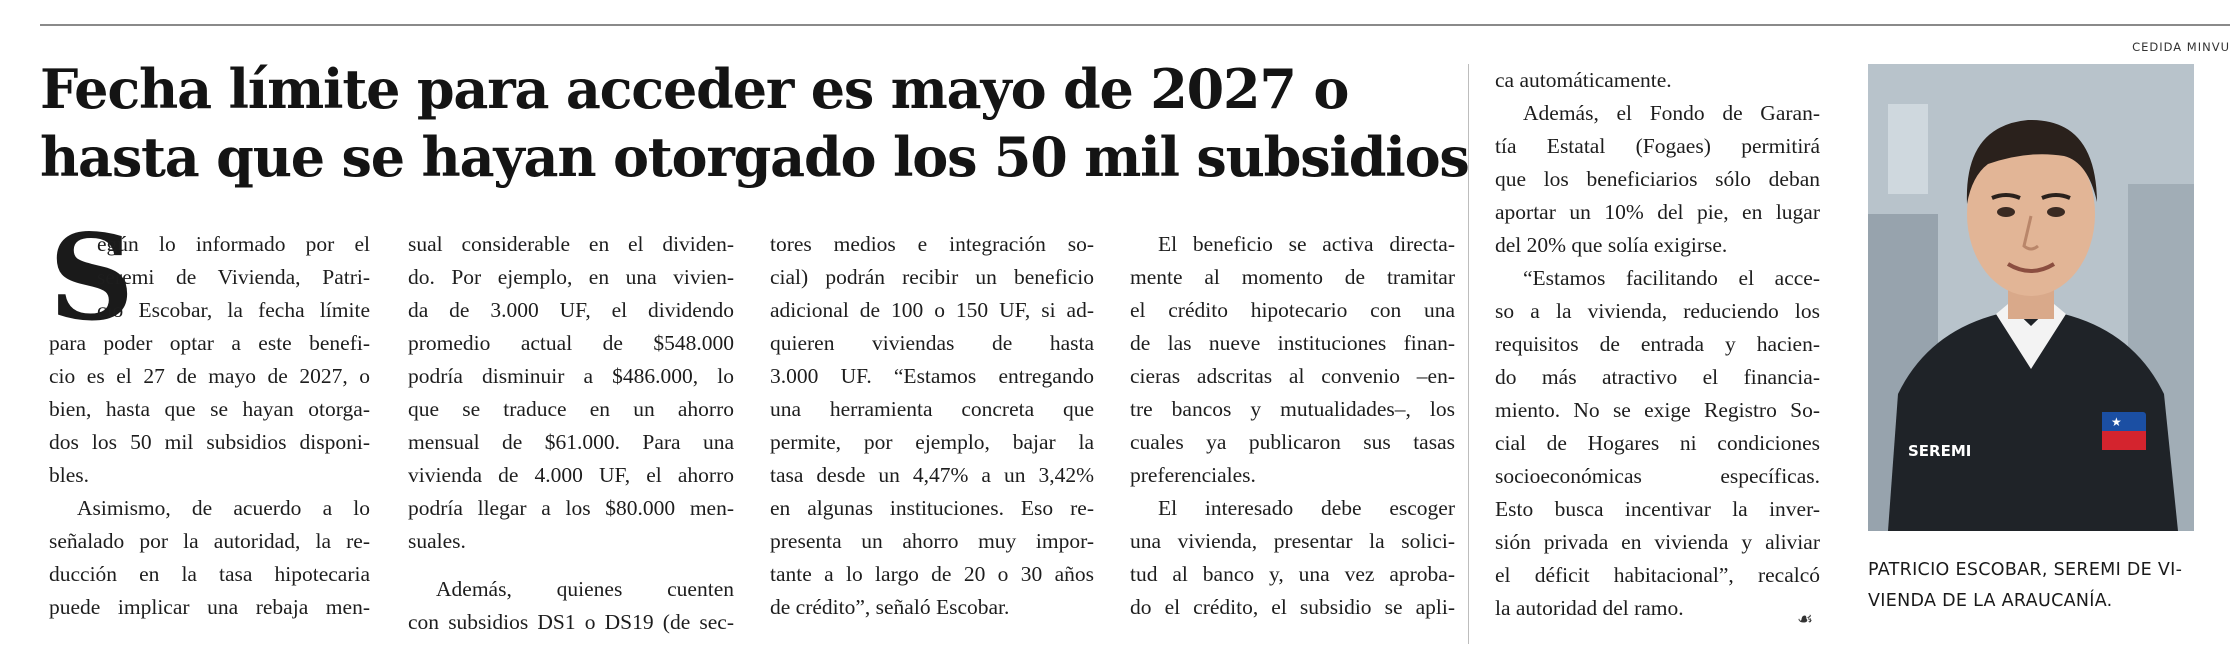 Image resolution: width=2236 pixels, height=652 pixels. Describe the element at coordinates (233, 310) in the screenshot. I see `text-line: cio Escobar, la fecha límite` at that location.